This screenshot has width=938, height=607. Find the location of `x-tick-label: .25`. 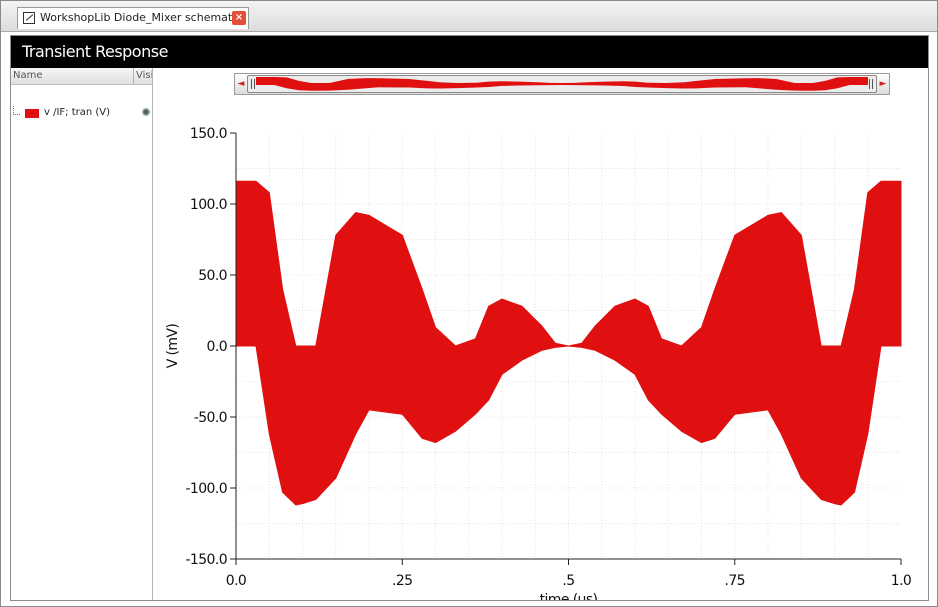

x-tick-label: .25 is located at coordinates (402, 581).